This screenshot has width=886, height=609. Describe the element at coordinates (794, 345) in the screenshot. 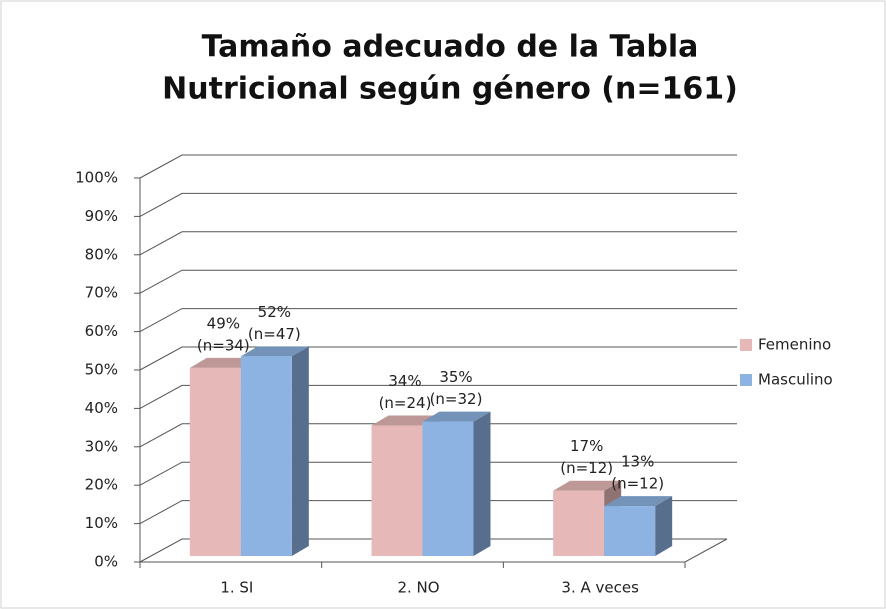

I see `legend-label: Femenino` at that location.